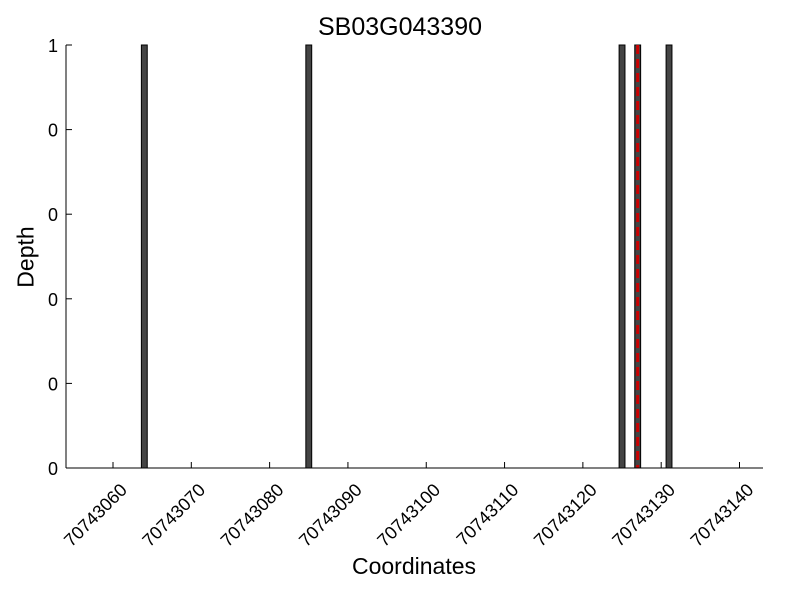 This screenshot has width=800, height=600. Describe the element at coordinates (488, 515) in the screenshot. I see `x-tick-label: 70743110` at that location.